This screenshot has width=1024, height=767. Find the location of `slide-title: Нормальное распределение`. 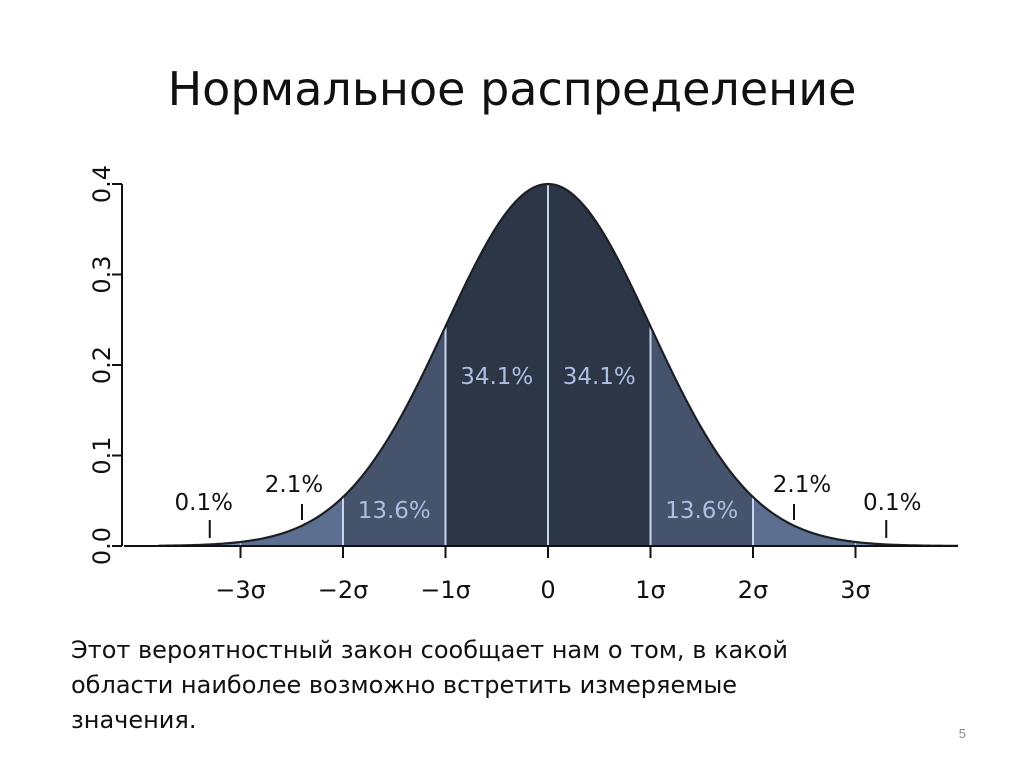

slide-title: Нормальное распределение is located at coordinates (512, 89).